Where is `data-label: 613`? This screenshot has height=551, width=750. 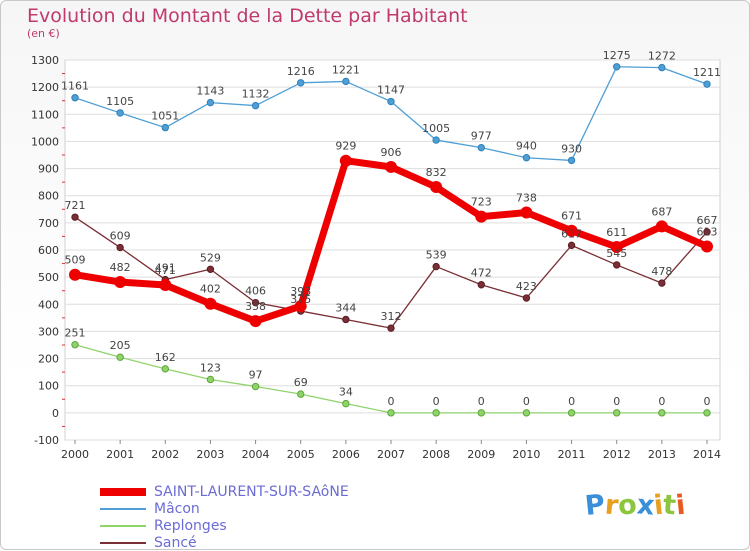
data-label: 613 is located at coordinates (707, 231).